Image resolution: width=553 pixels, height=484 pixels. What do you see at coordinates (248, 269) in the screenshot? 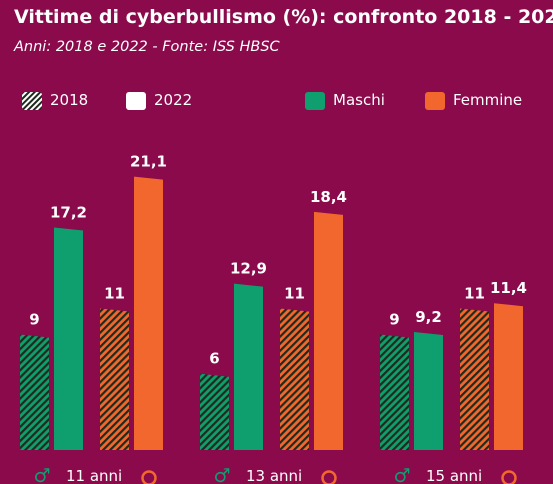
I see `bar-value-label: 12,9` at bounding box center [248, 269].